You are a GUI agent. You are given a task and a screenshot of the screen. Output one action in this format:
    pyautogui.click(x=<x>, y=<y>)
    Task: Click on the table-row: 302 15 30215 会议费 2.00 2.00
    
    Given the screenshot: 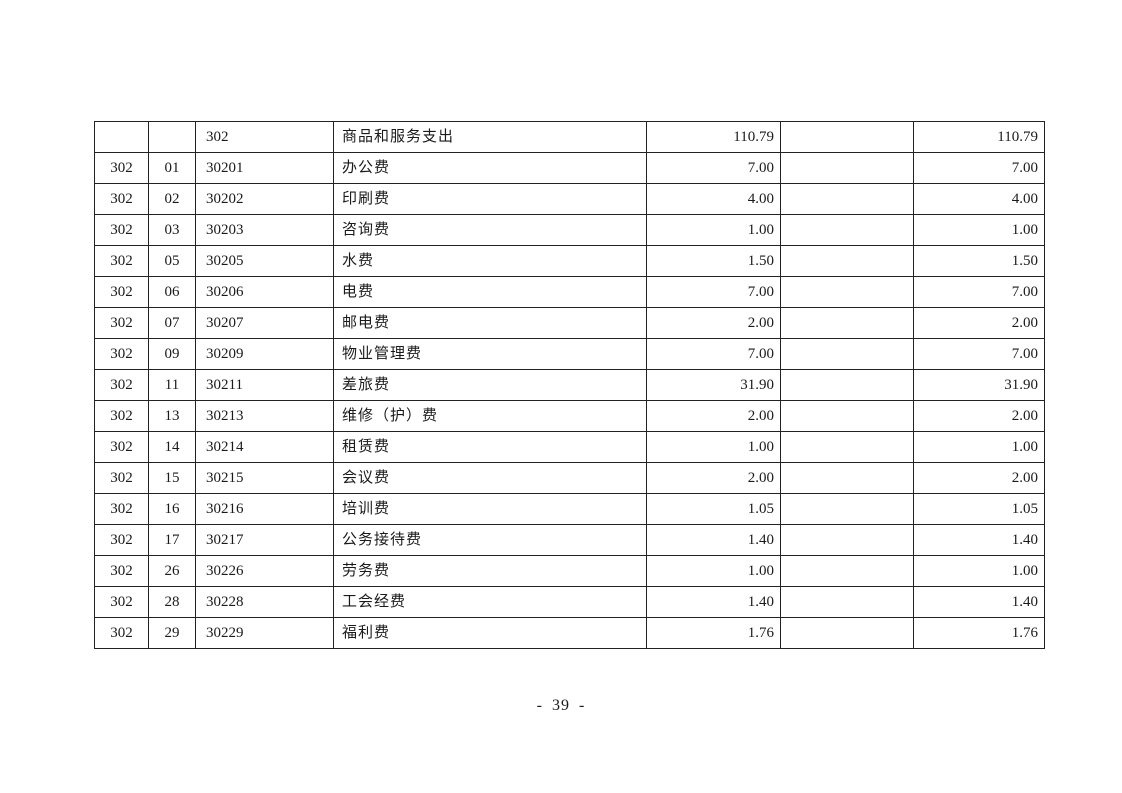 What is the action you would take?
    pyautogui.click(x=569, y=478)
    